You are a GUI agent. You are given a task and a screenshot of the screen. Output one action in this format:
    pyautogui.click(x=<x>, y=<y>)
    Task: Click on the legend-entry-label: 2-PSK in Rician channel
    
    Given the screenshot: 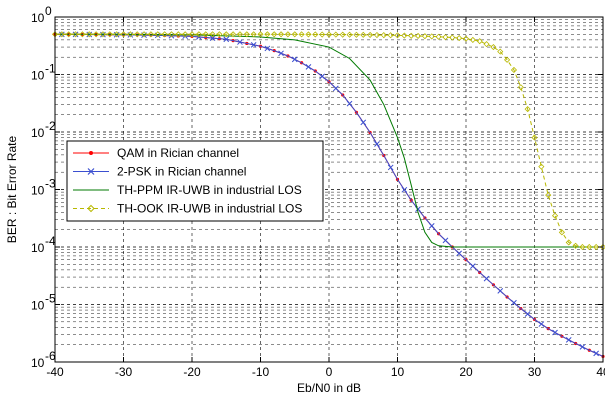 What is the action you would take?
    pyautogui.click(x=181, y=172)
    